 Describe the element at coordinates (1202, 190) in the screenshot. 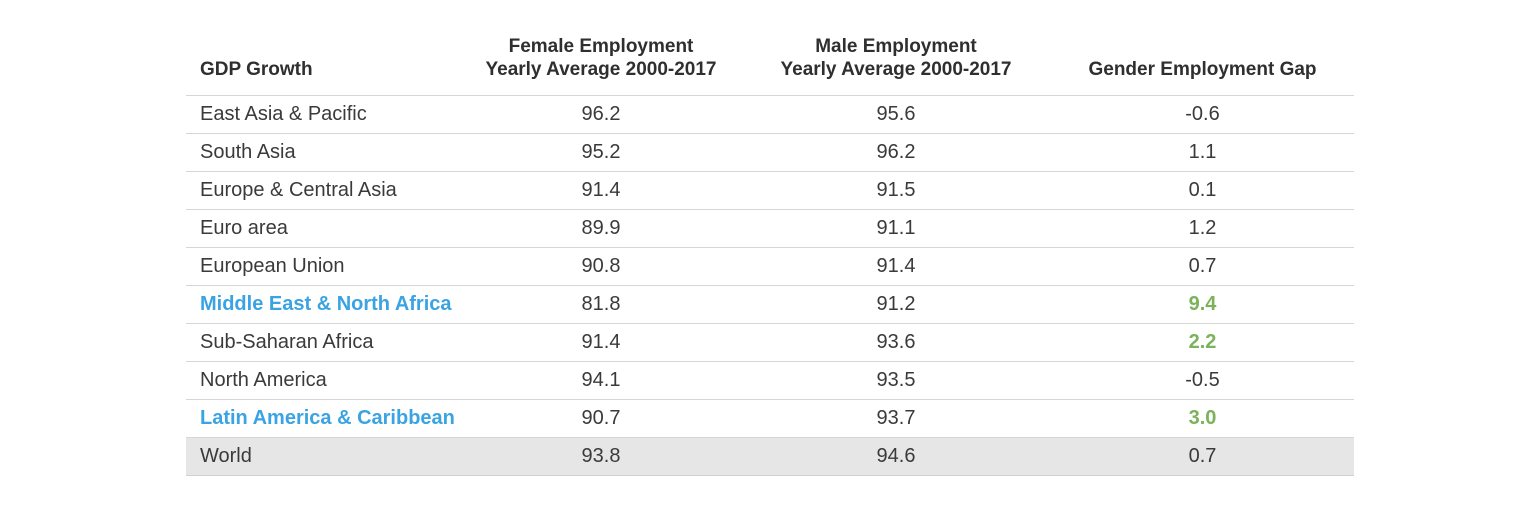

I see `gap-cell: 0.1` at that location.